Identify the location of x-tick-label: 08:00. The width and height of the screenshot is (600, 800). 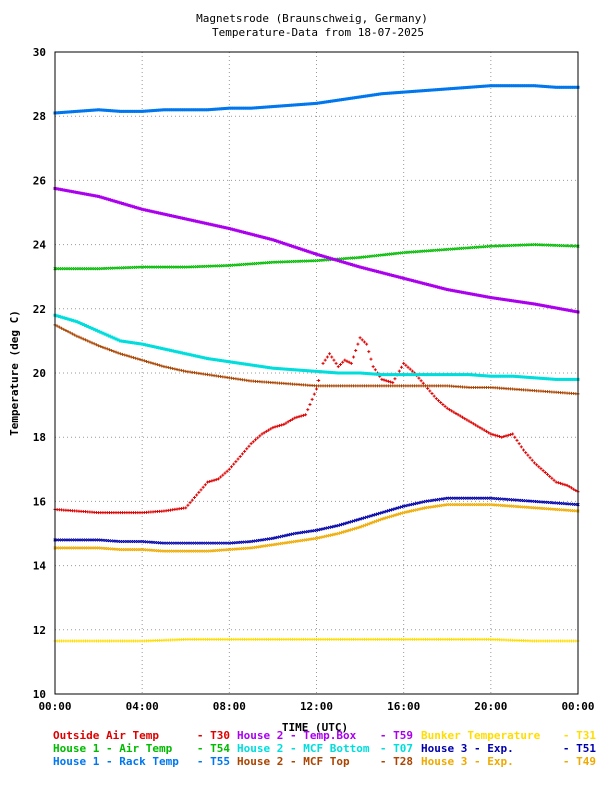
(229, 706).